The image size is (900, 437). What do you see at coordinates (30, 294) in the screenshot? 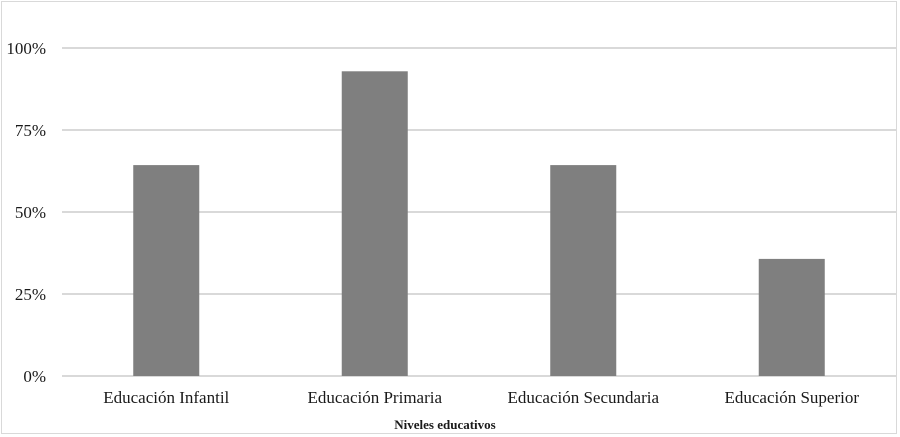
I see `y-tick-label: 25%` at bounding box center [30, 294].